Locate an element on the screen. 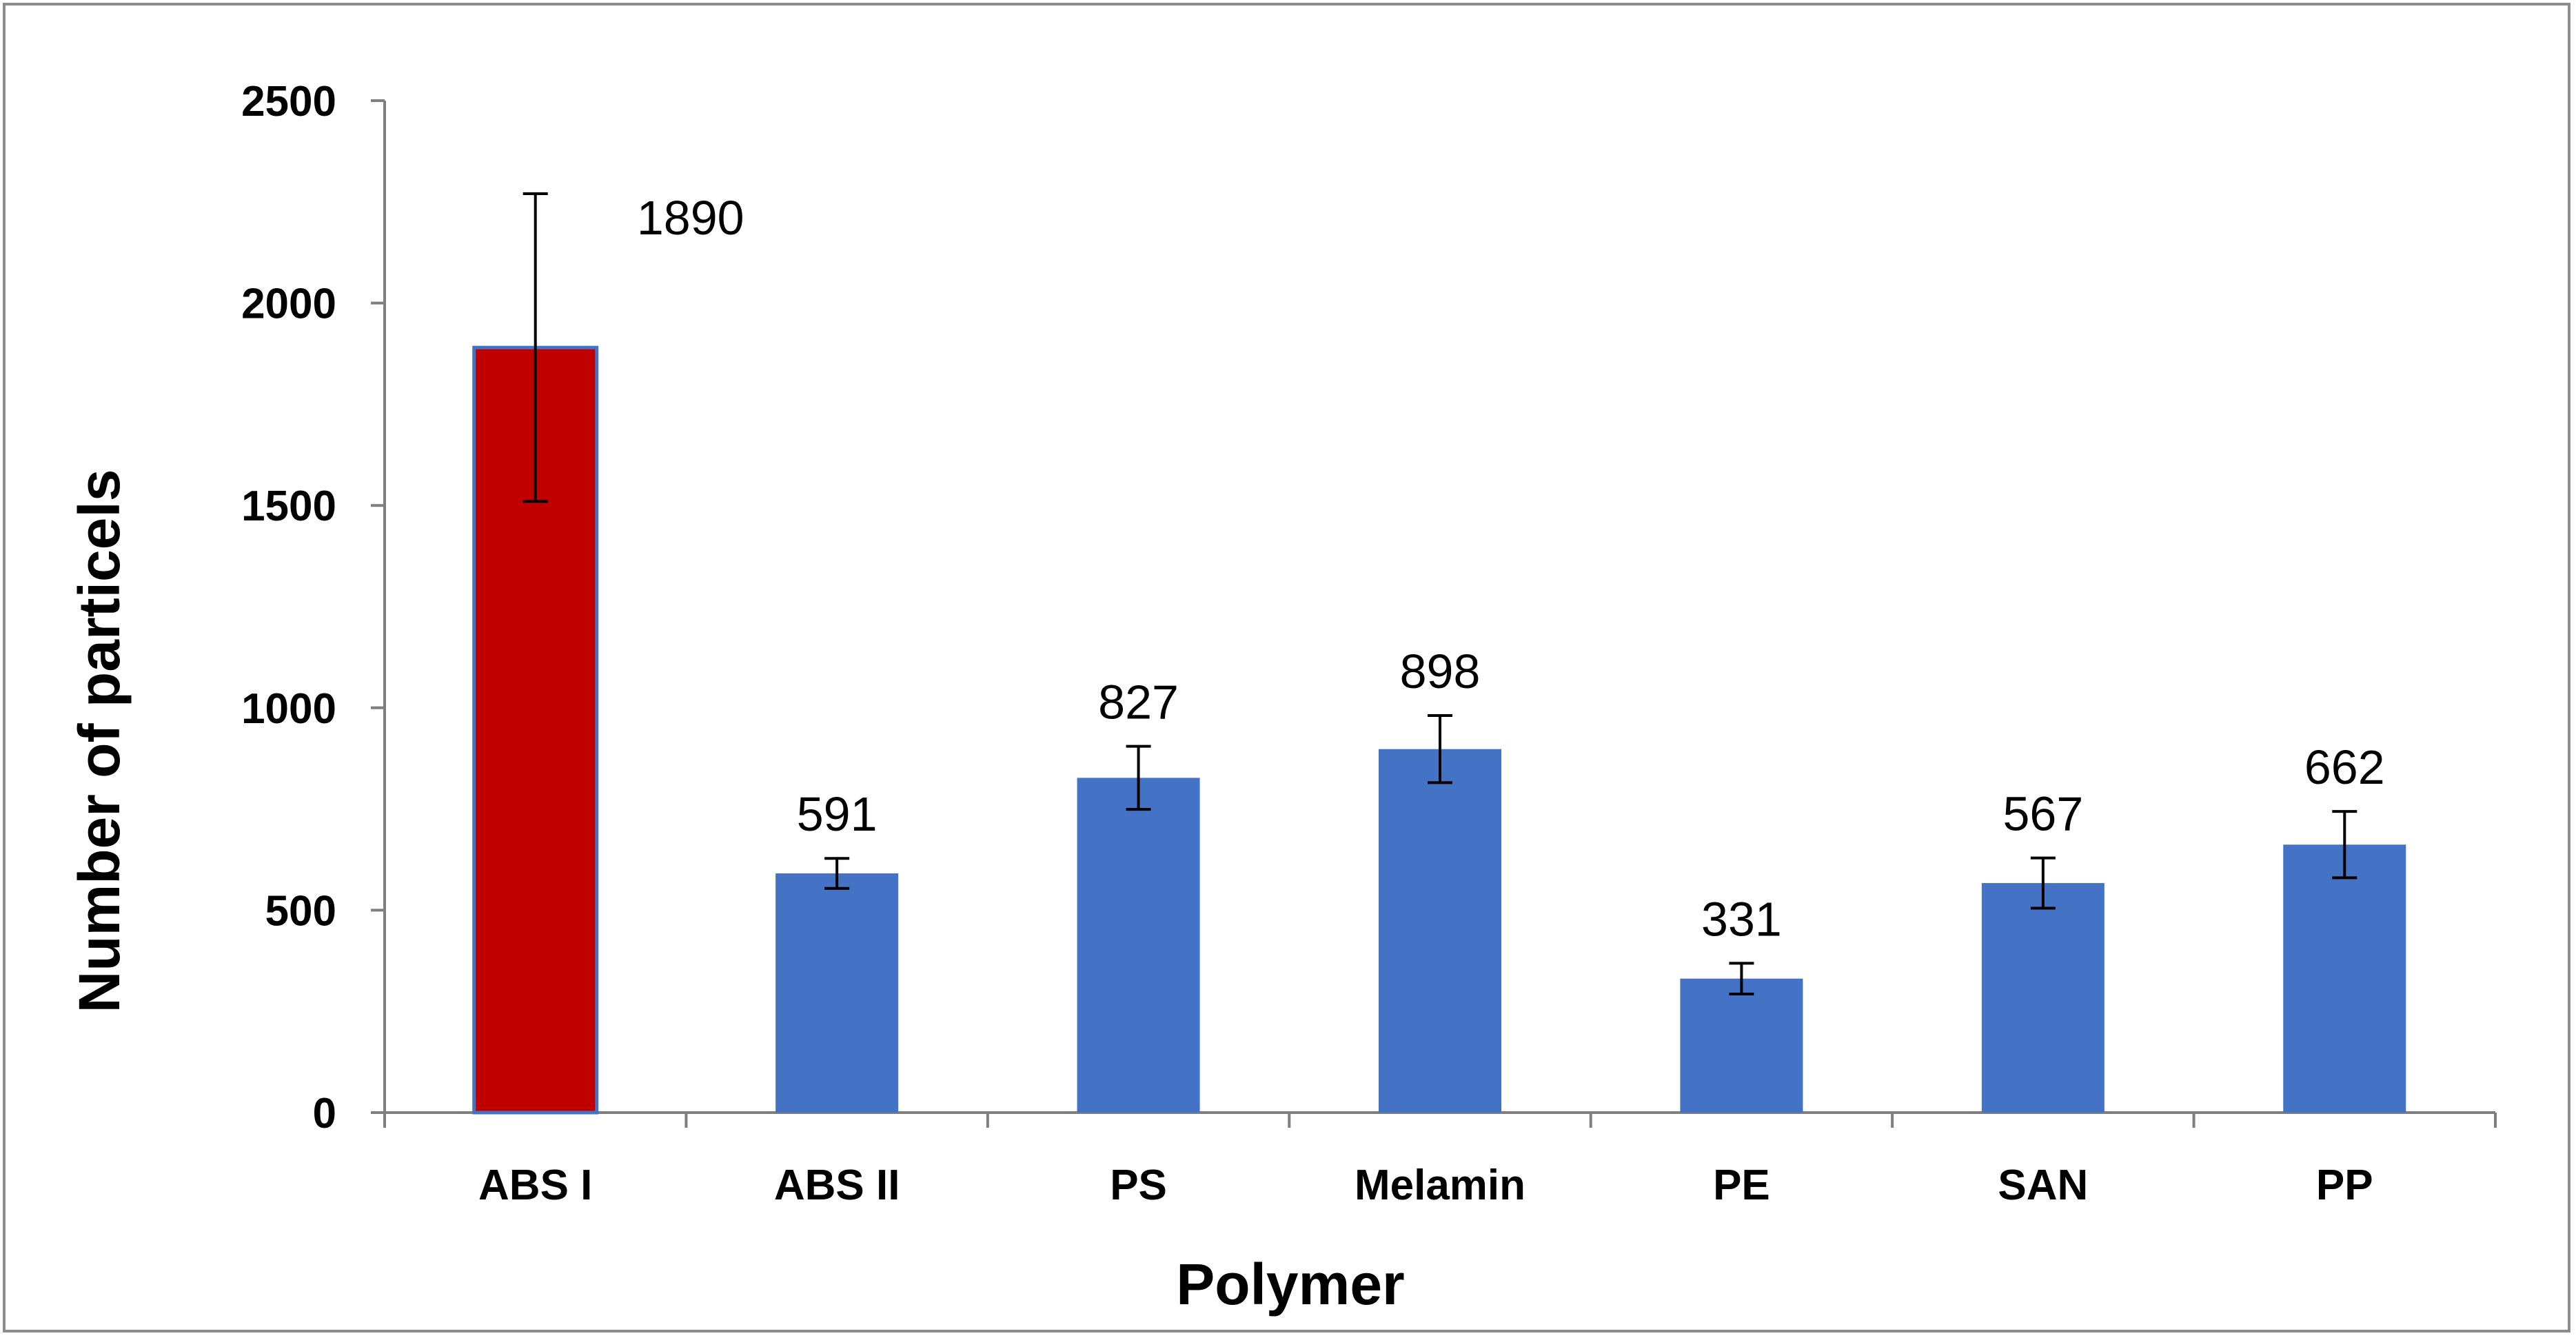 This screenshot has height=1338, width=2576. y-tick-label: 0 is located at coordinates (324, 1114).